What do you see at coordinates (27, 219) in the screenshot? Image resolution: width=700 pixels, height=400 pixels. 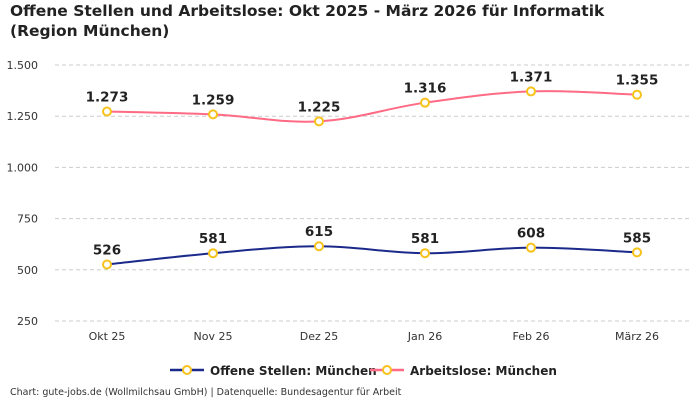 I see `y-tick-label: 750` at bounding box center [27, 219].